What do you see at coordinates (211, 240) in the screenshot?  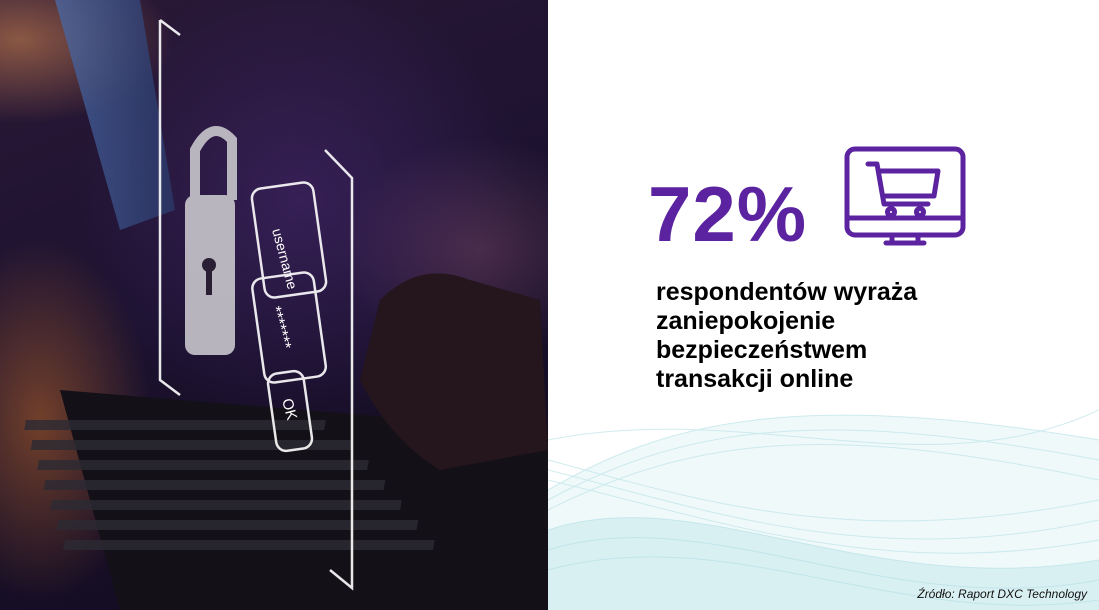 I see `padlock-icon` at bounding box center [211, 240].